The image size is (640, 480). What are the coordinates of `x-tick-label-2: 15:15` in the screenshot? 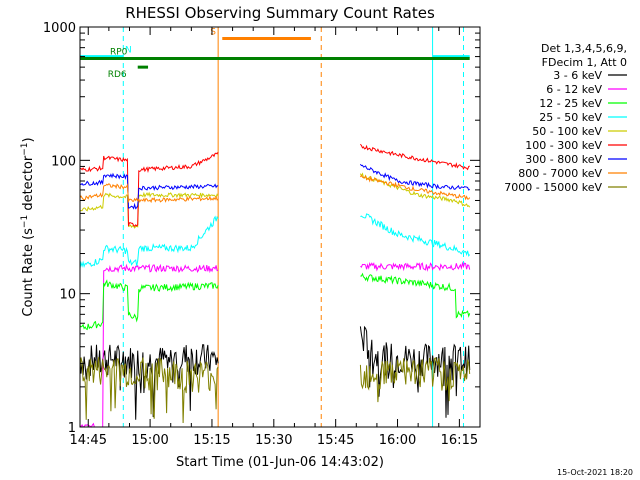 It's located at (211, 440).